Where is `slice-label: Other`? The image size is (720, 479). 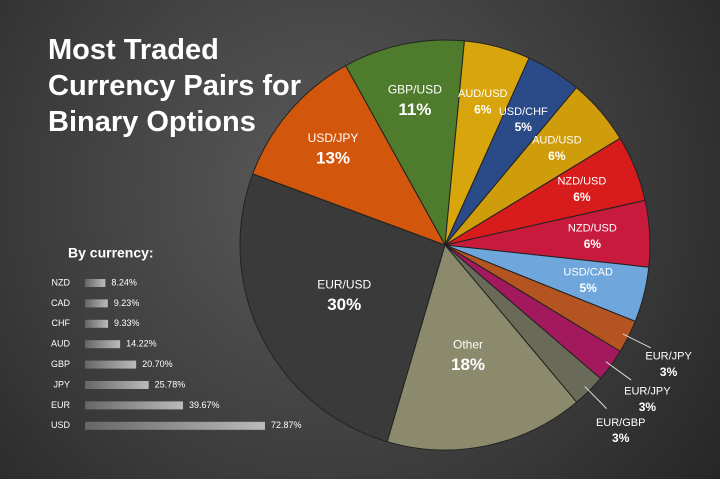 slice-label: Other is located at coordinates (468, 345).